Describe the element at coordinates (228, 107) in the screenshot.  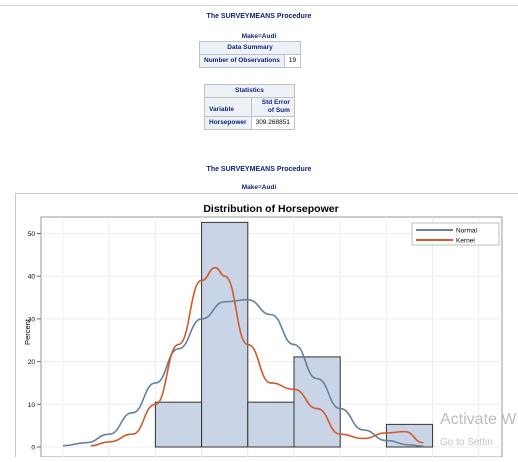
I see `variable-column-header: Variable` at that location.